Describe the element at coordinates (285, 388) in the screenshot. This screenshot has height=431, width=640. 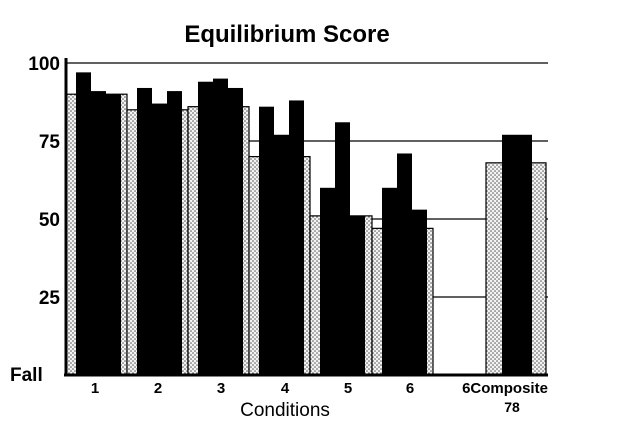
I see `x-tick-label: 4` at that location.